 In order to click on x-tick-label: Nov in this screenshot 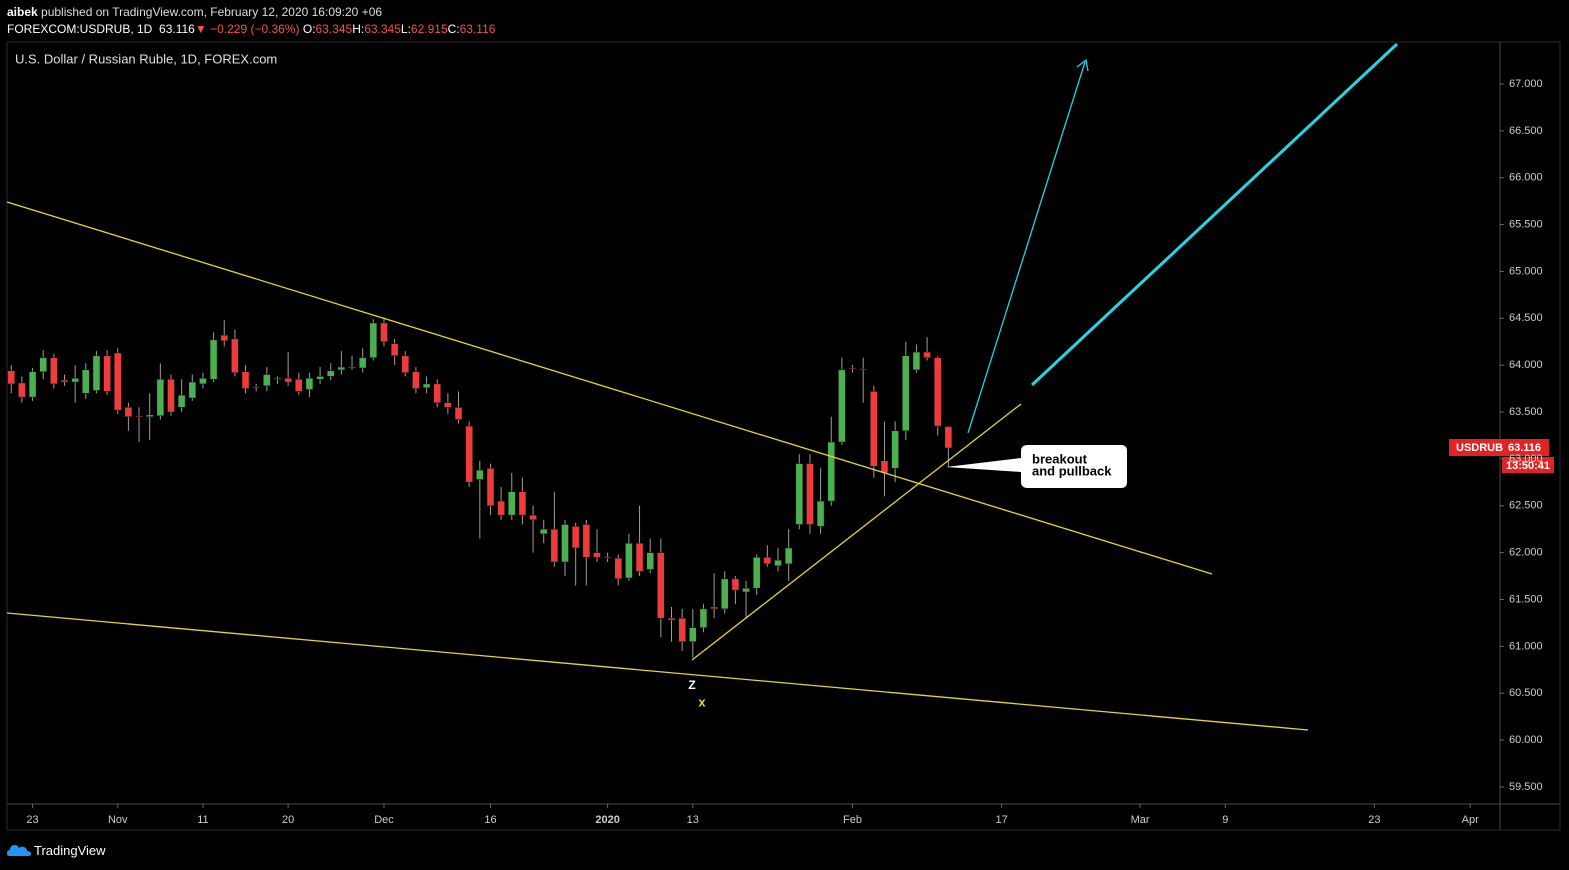, I will do `click(118, 820)`.